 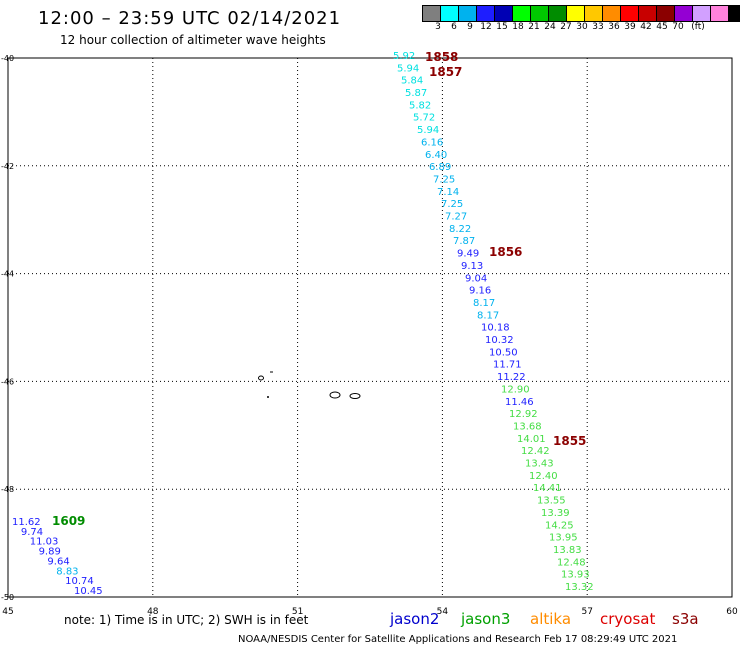 What do you see at coordinates (559, 525) in the screenshot?
I see `swh-value: 14.25` at bounding box center [559, 525].